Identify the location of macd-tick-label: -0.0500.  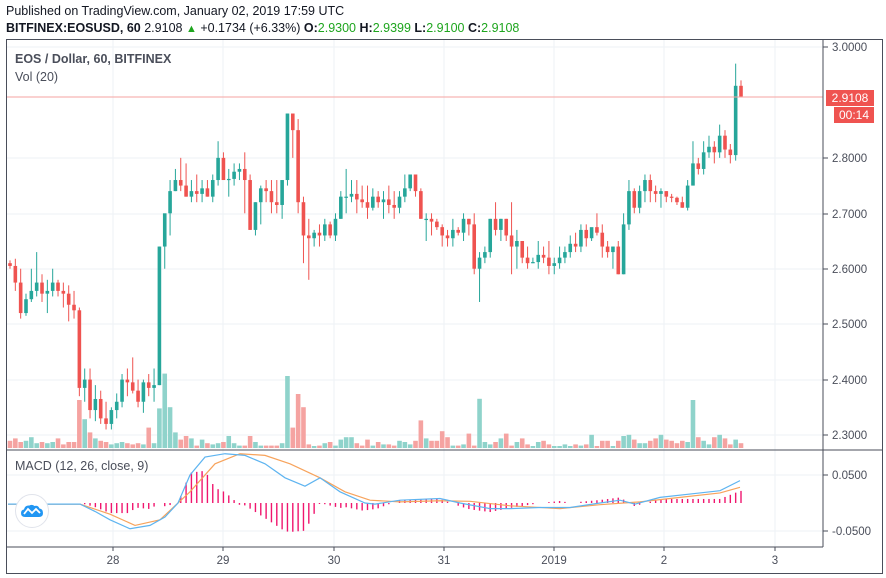
(851, 532).